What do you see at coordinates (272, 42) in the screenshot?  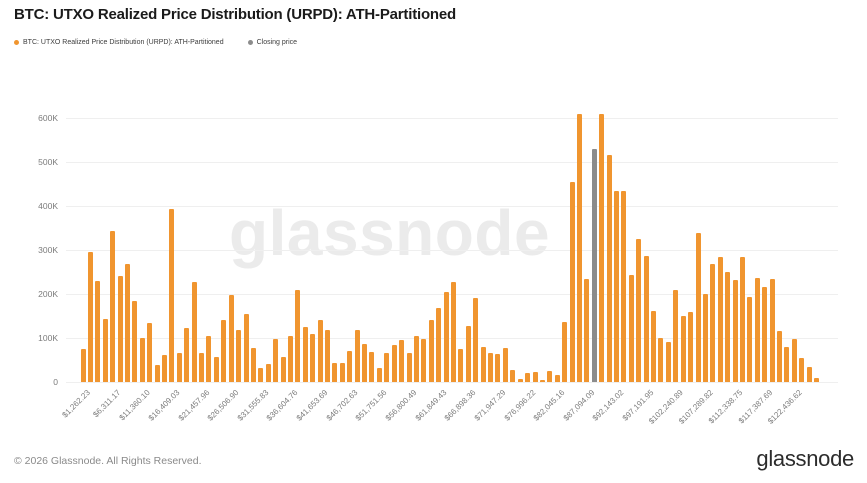 I see `legend-item: Closing price` at bounding box center [272, 42].